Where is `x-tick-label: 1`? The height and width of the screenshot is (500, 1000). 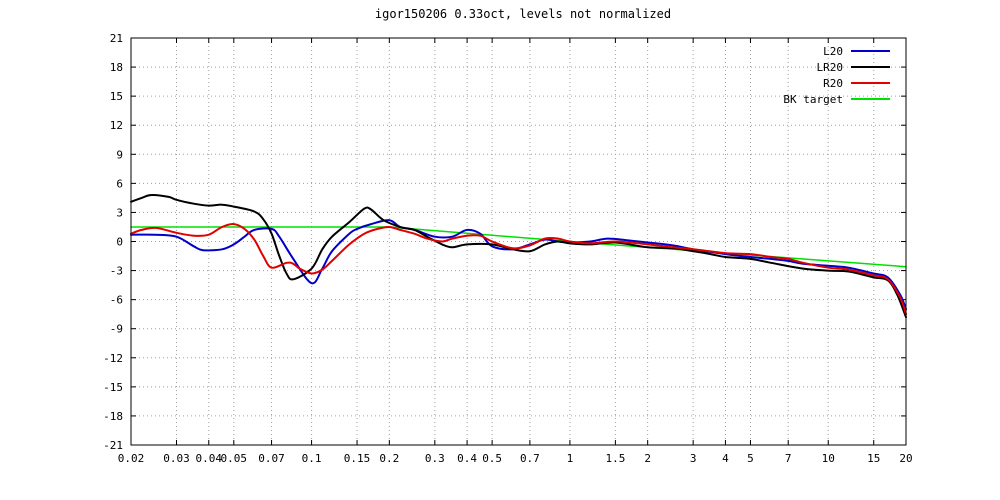 x-tick-label: 1 is located at coordinates (570, 458).